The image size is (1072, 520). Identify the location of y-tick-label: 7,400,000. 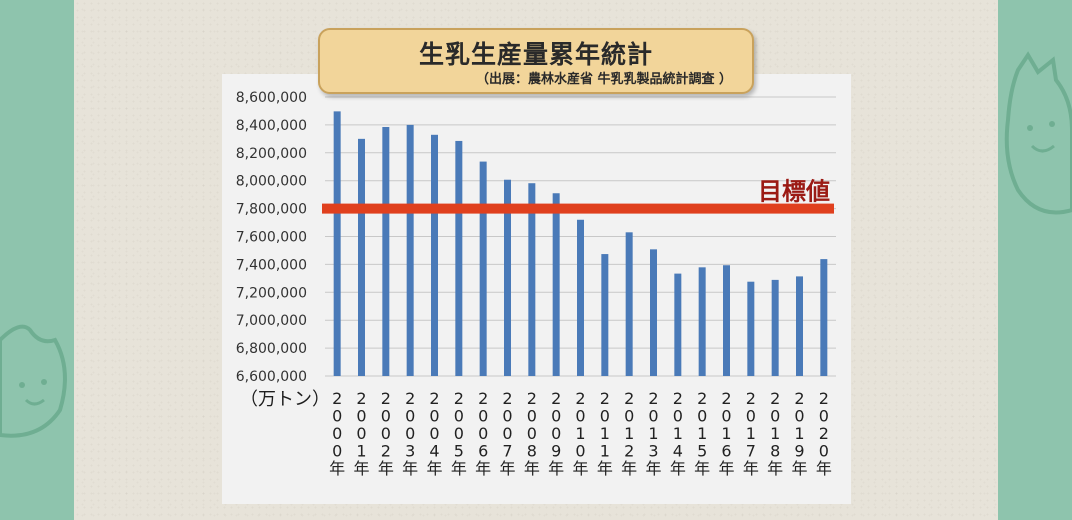
(271, 265).